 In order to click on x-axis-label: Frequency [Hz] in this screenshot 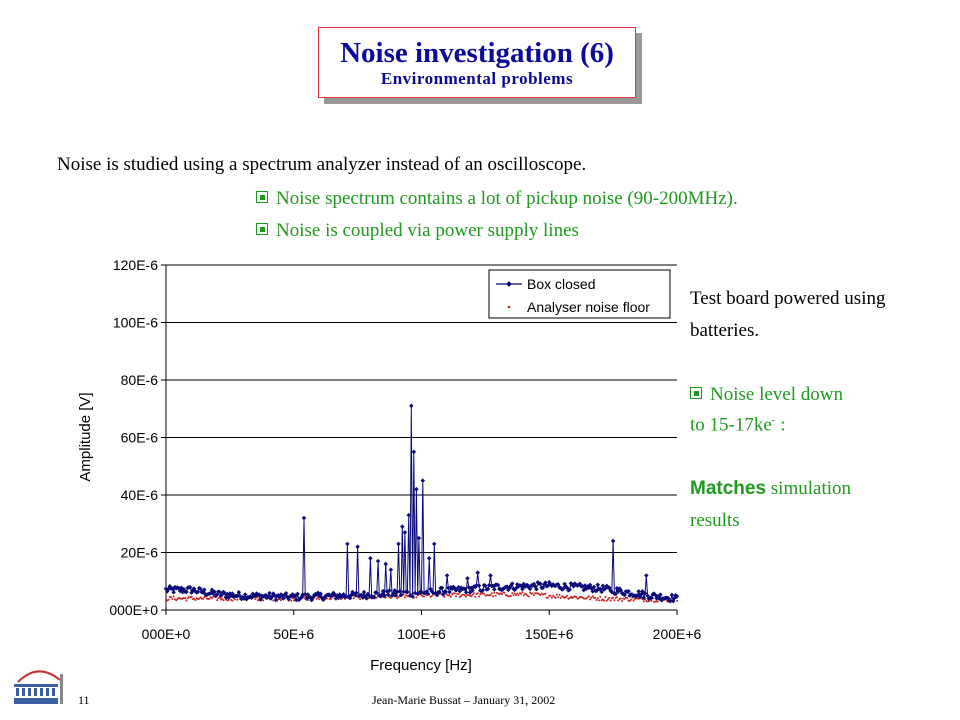, I will do `click(421, 665)`.